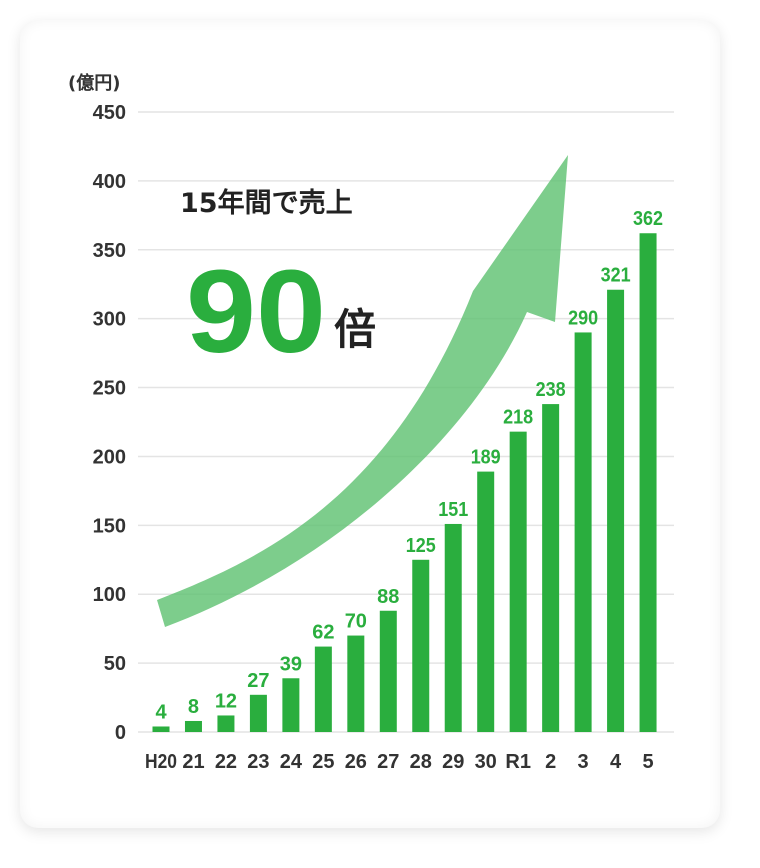  What do you see at coordinates (356, 762) in the screenshot?
I see `x-tick-label: 26` at bounding box center [356, 762].